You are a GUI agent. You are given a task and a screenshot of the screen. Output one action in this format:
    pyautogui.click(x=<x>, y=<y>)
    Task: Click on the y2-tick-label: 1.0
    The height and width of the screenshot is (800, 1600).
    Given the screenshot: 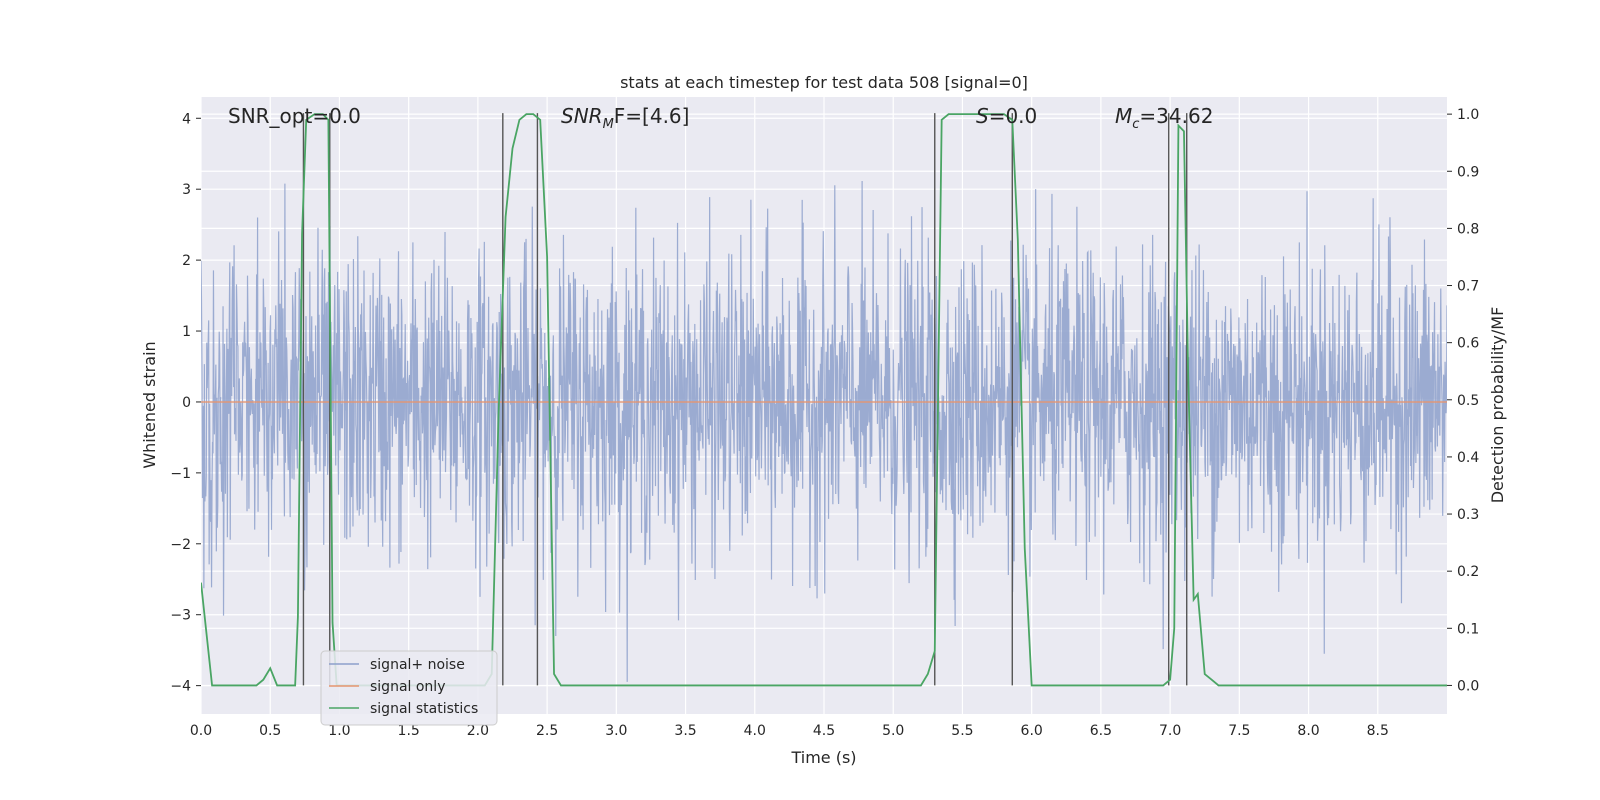 What is the action you would take?
    pyautogui.click(x=1468, y=115)
    